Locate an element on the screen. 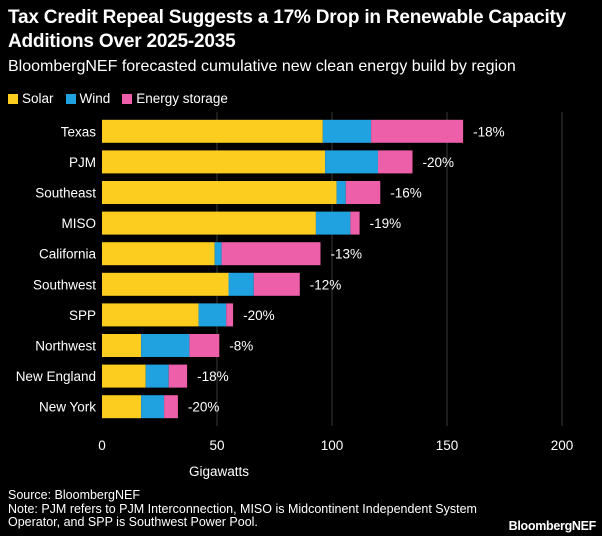 The height and width of the screenshot is (536, 602). category-label: New York is located at coordinates (67, 407).